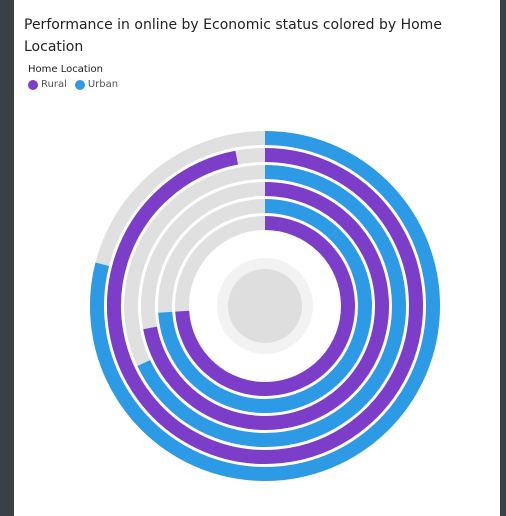 The height and width of the screenshot is (516, 506). What do you see at coordinates (66, 69) in the screenshot?
I see `legend-title: Home Location` at bounding box center [66, 69].